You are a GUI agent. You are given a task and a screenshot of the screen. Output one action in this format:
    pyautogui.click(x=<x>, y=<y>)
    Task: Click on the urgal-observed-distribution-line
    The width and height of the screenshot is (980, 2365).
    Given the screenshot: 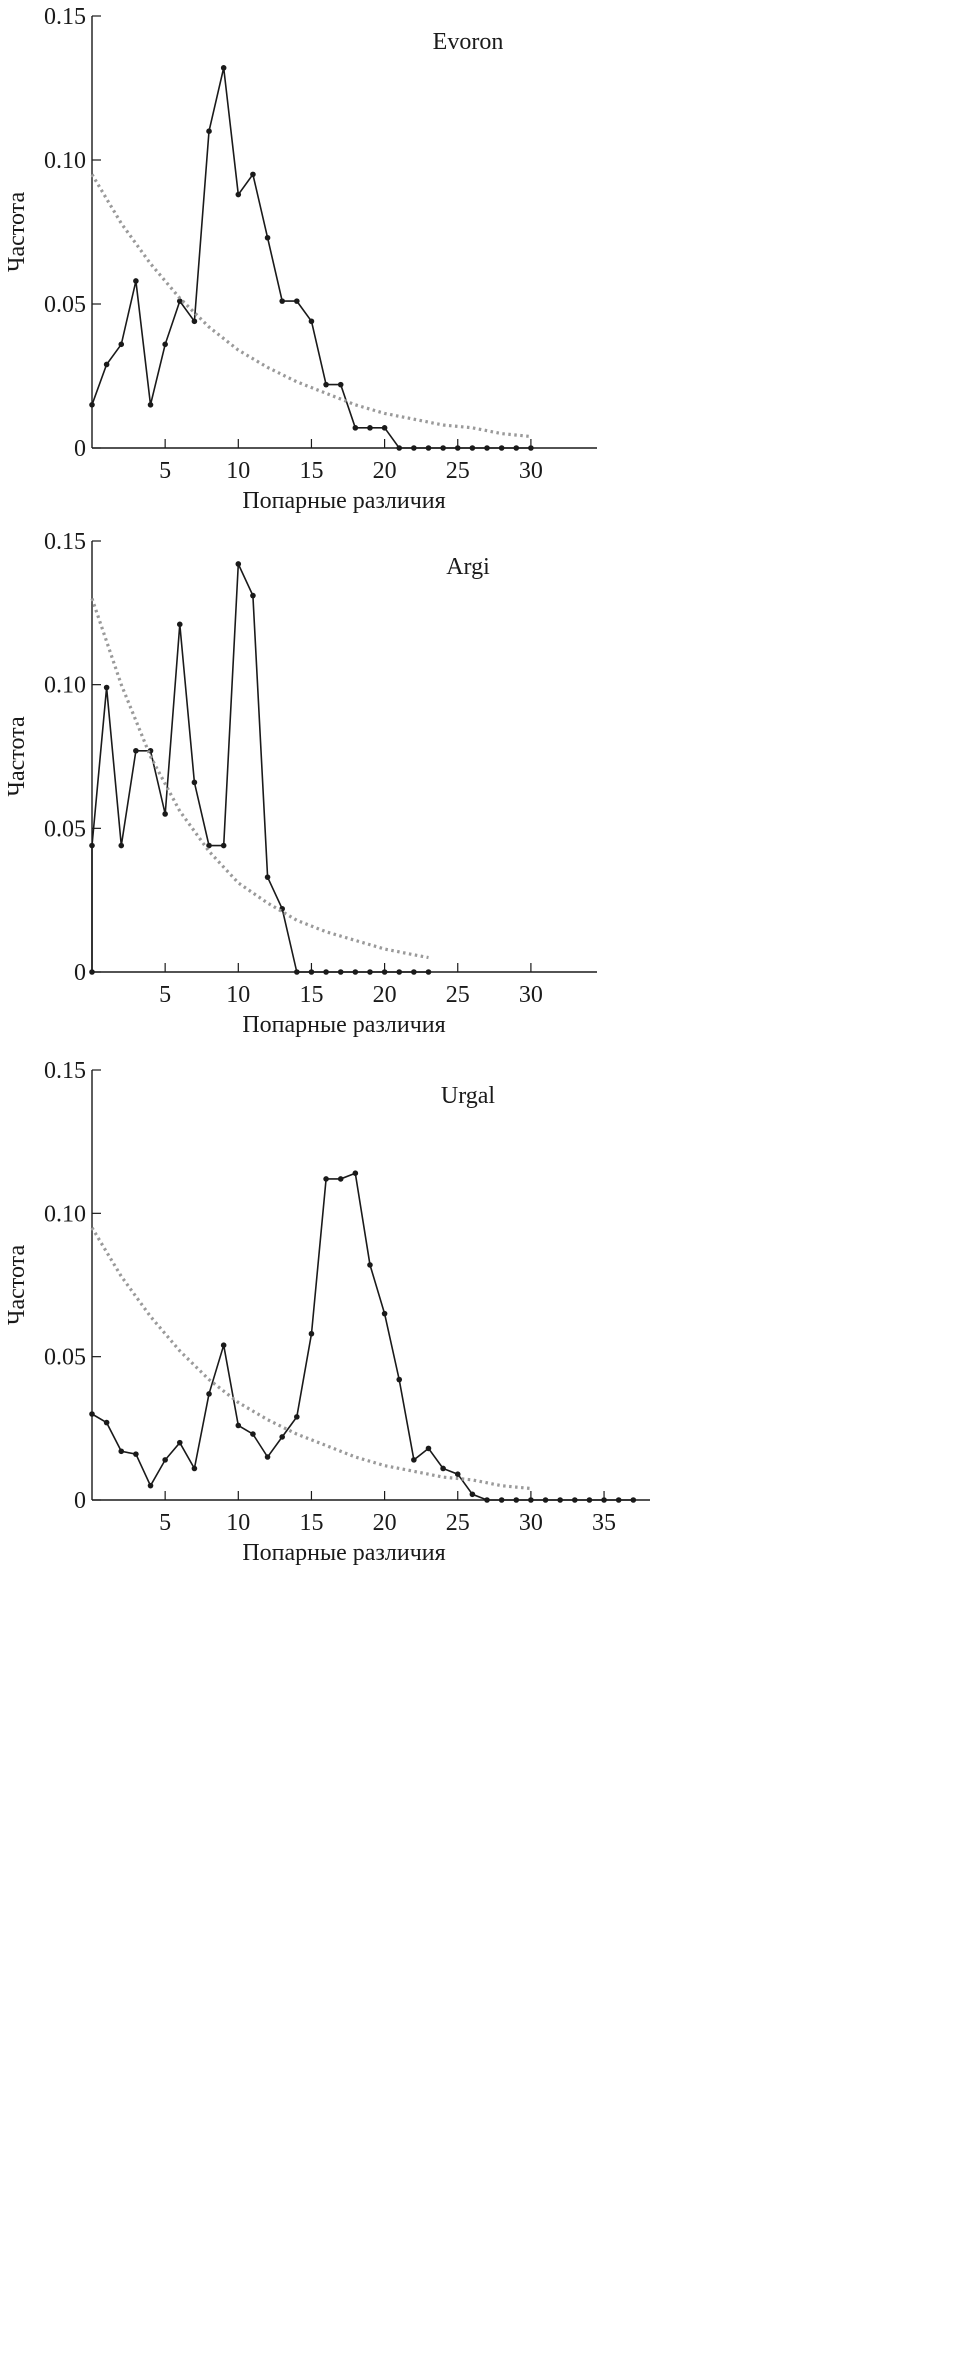 What is the action you would take?
    pyautogui.click(x=362, y=1336)
    